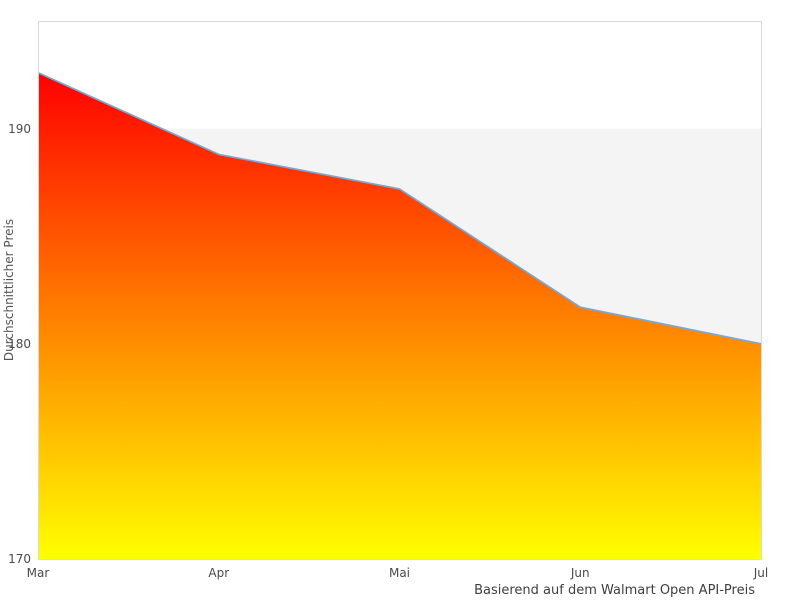 The height and width of the screenshot is (600, 800). I want to click on x-tick-mai: Mai, so click(399, 573).